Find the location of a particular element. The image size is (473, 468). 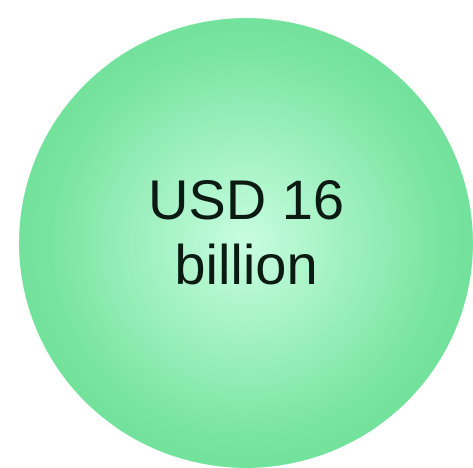

stat-value: USD 16 billion is located at coordinates (246, 233).